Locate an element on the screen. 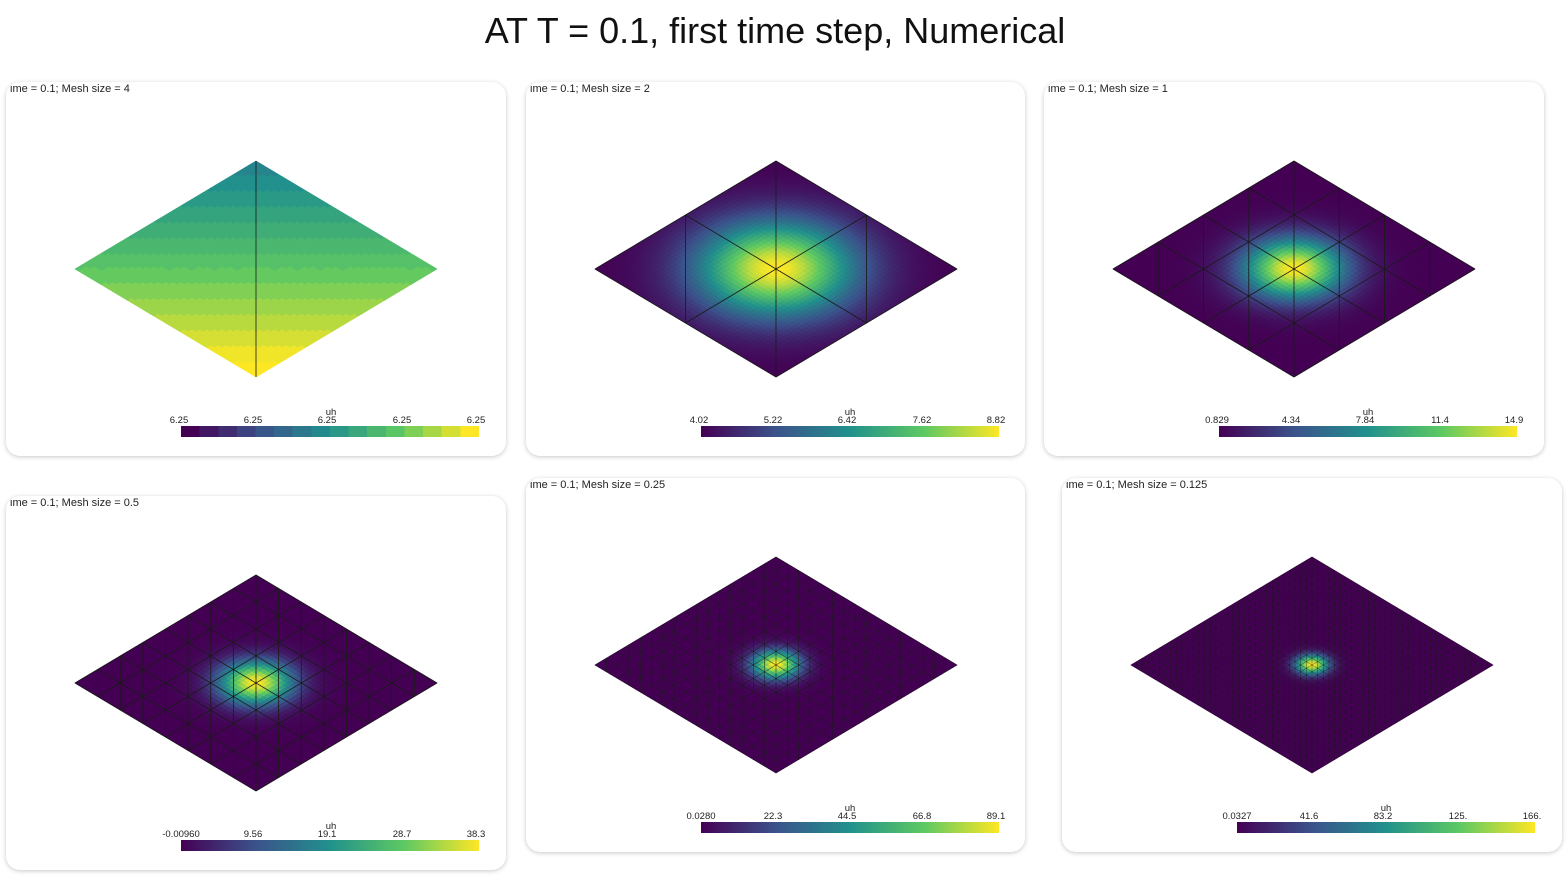 The image size is (1568, 880). panel-caption: ime = 0.1; Mesh size = 0.5 is located at coordinates (74, 503).